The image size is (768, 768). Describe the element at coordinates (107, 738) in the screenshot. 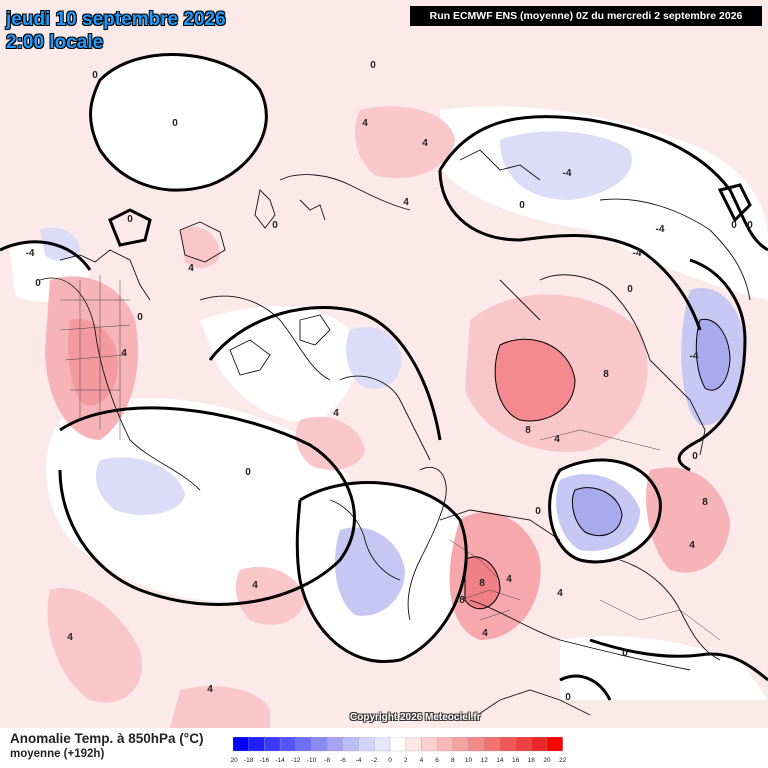

I see `parameter-title: Anomalie Temp. à 850hPa (°C)` at that location.